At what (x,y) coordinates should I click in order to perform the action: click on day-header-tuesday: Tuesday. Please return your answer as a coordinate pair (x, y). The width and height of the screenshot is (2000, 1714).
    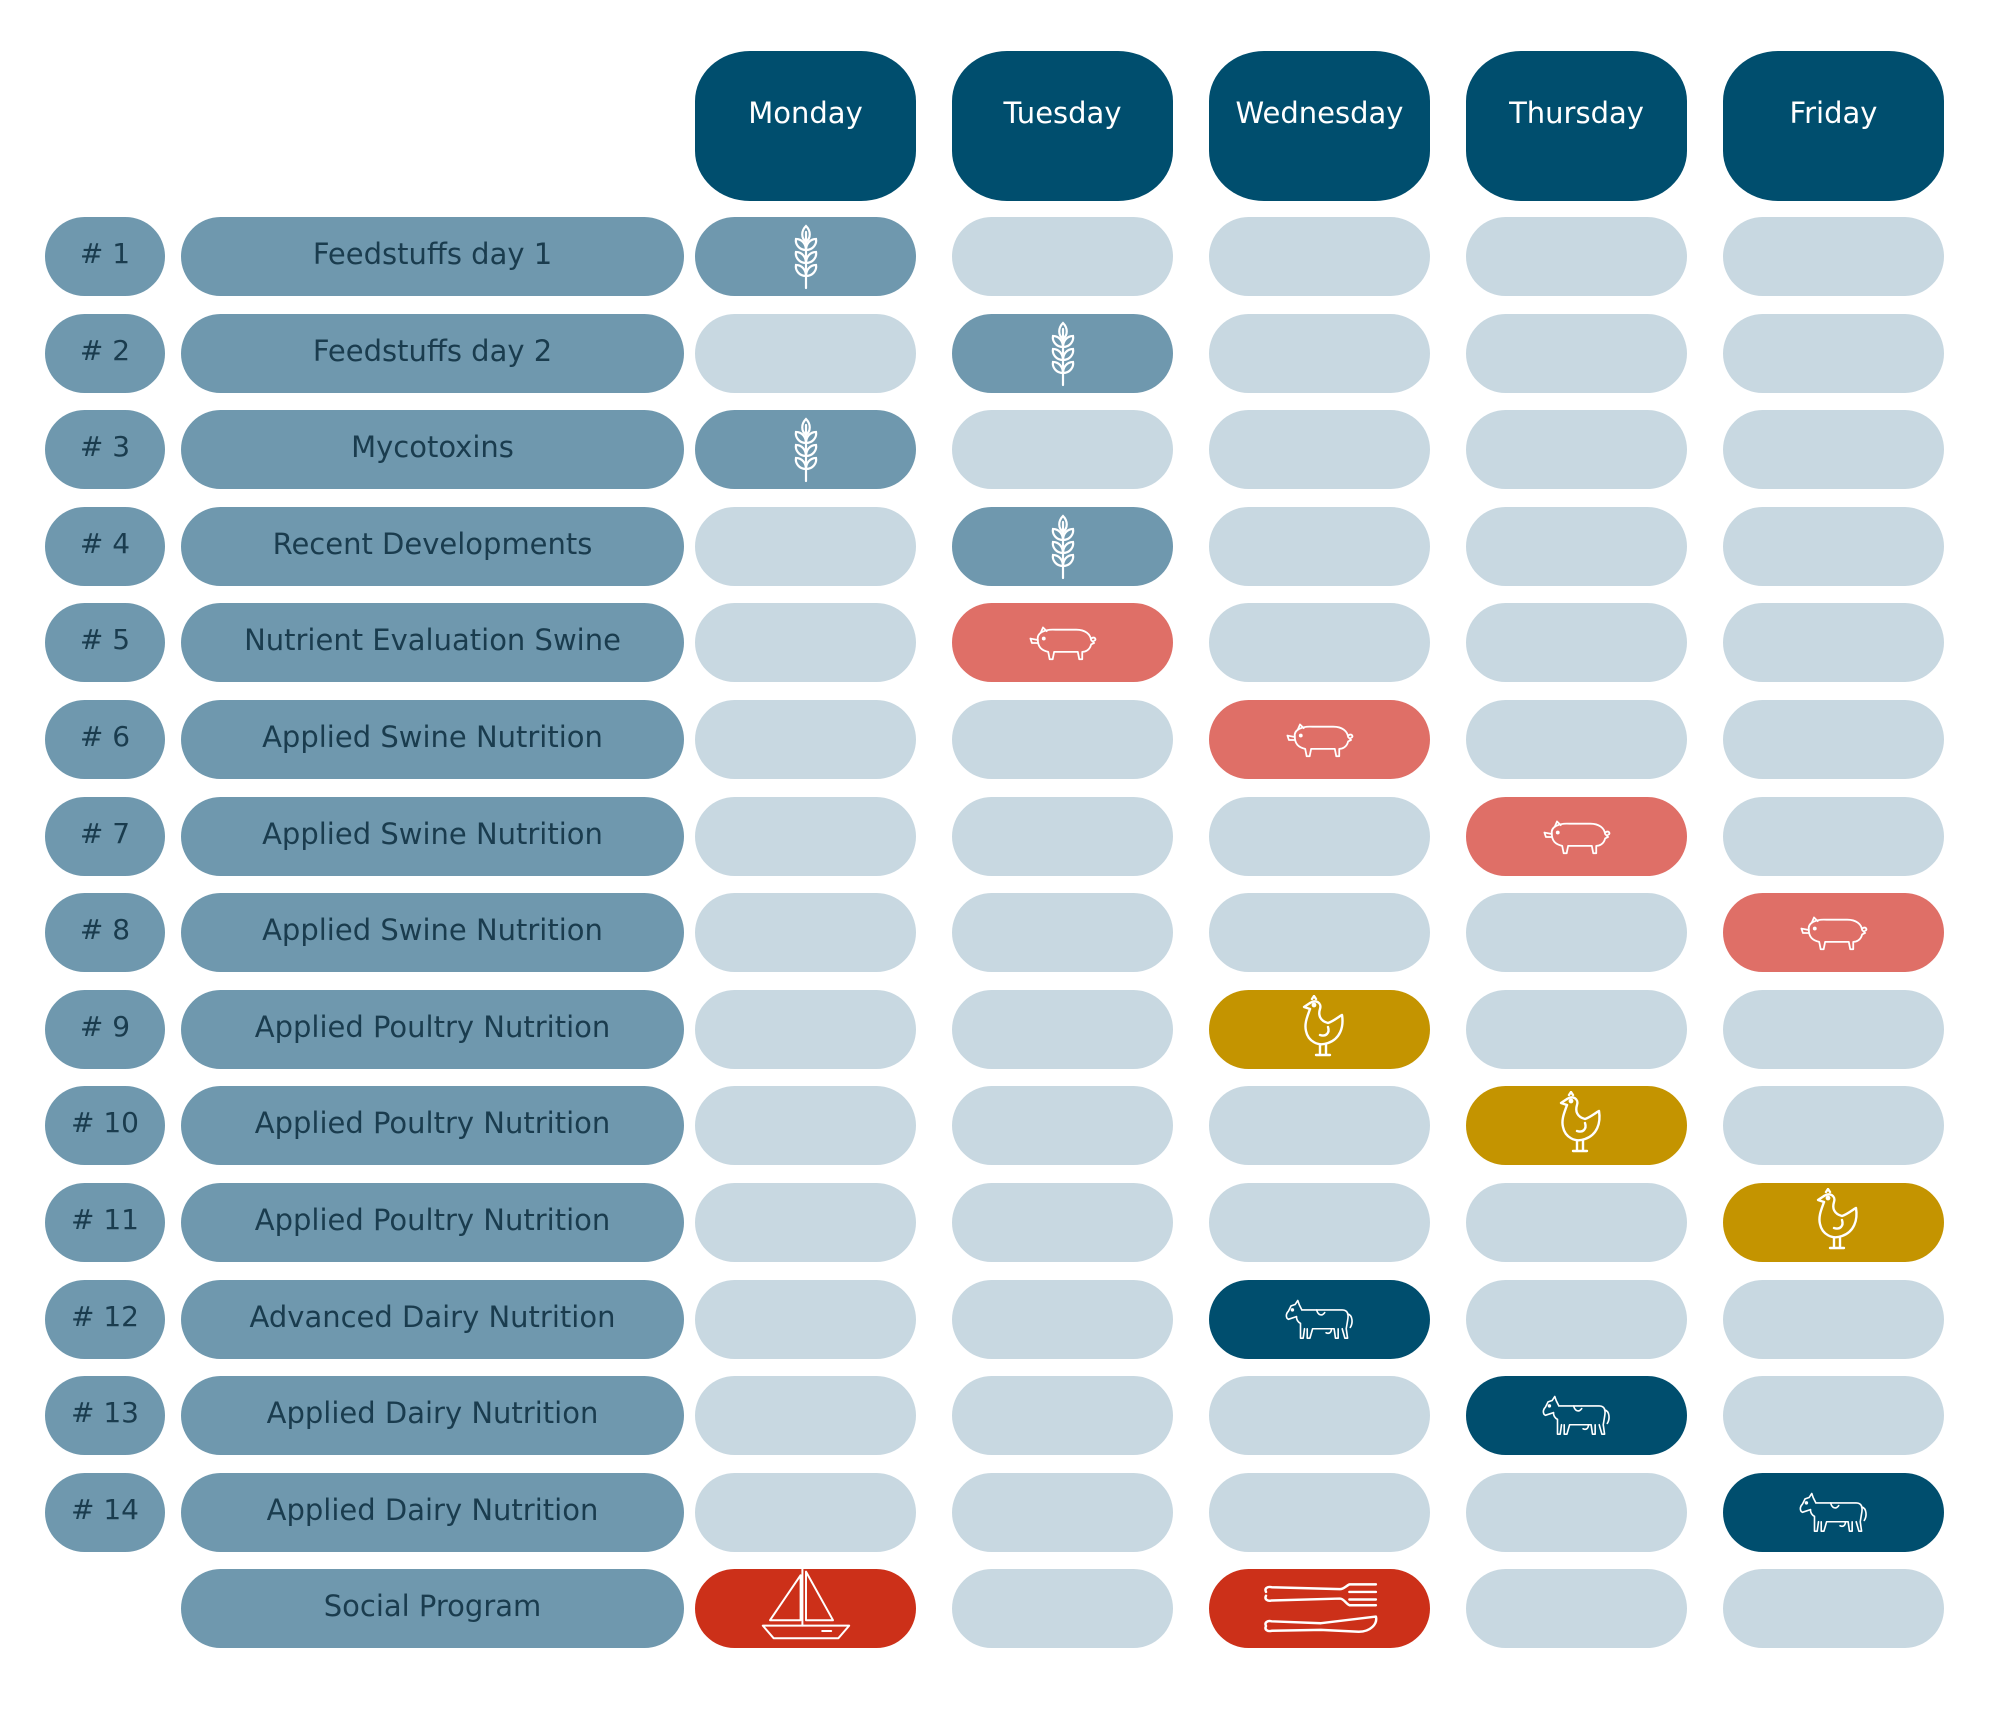
    Looking at the image, I should click on (1062, 126).